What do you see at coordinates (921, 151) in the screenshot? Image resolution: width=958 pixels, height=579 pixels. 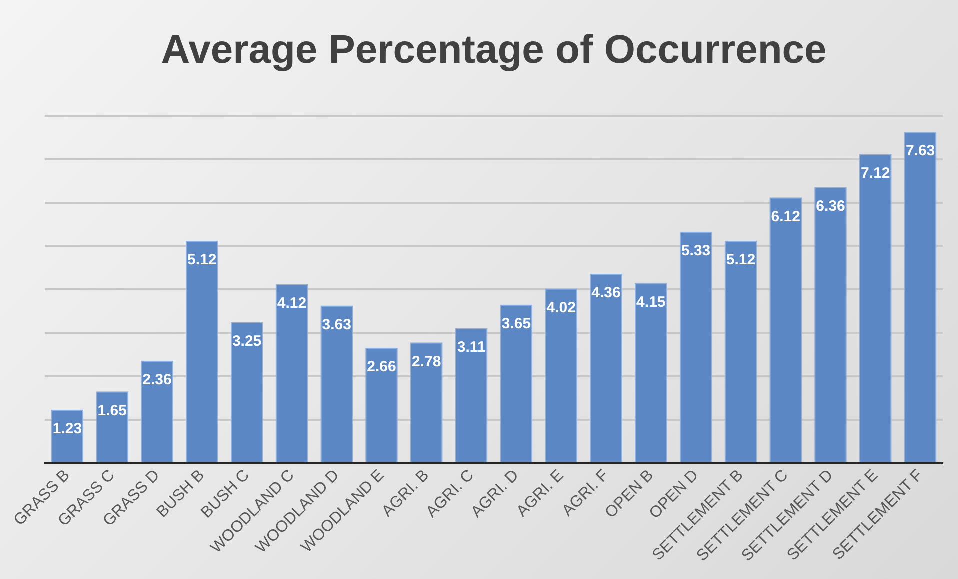 I see `data-label: 7.63` at bounding box center [921, 151].